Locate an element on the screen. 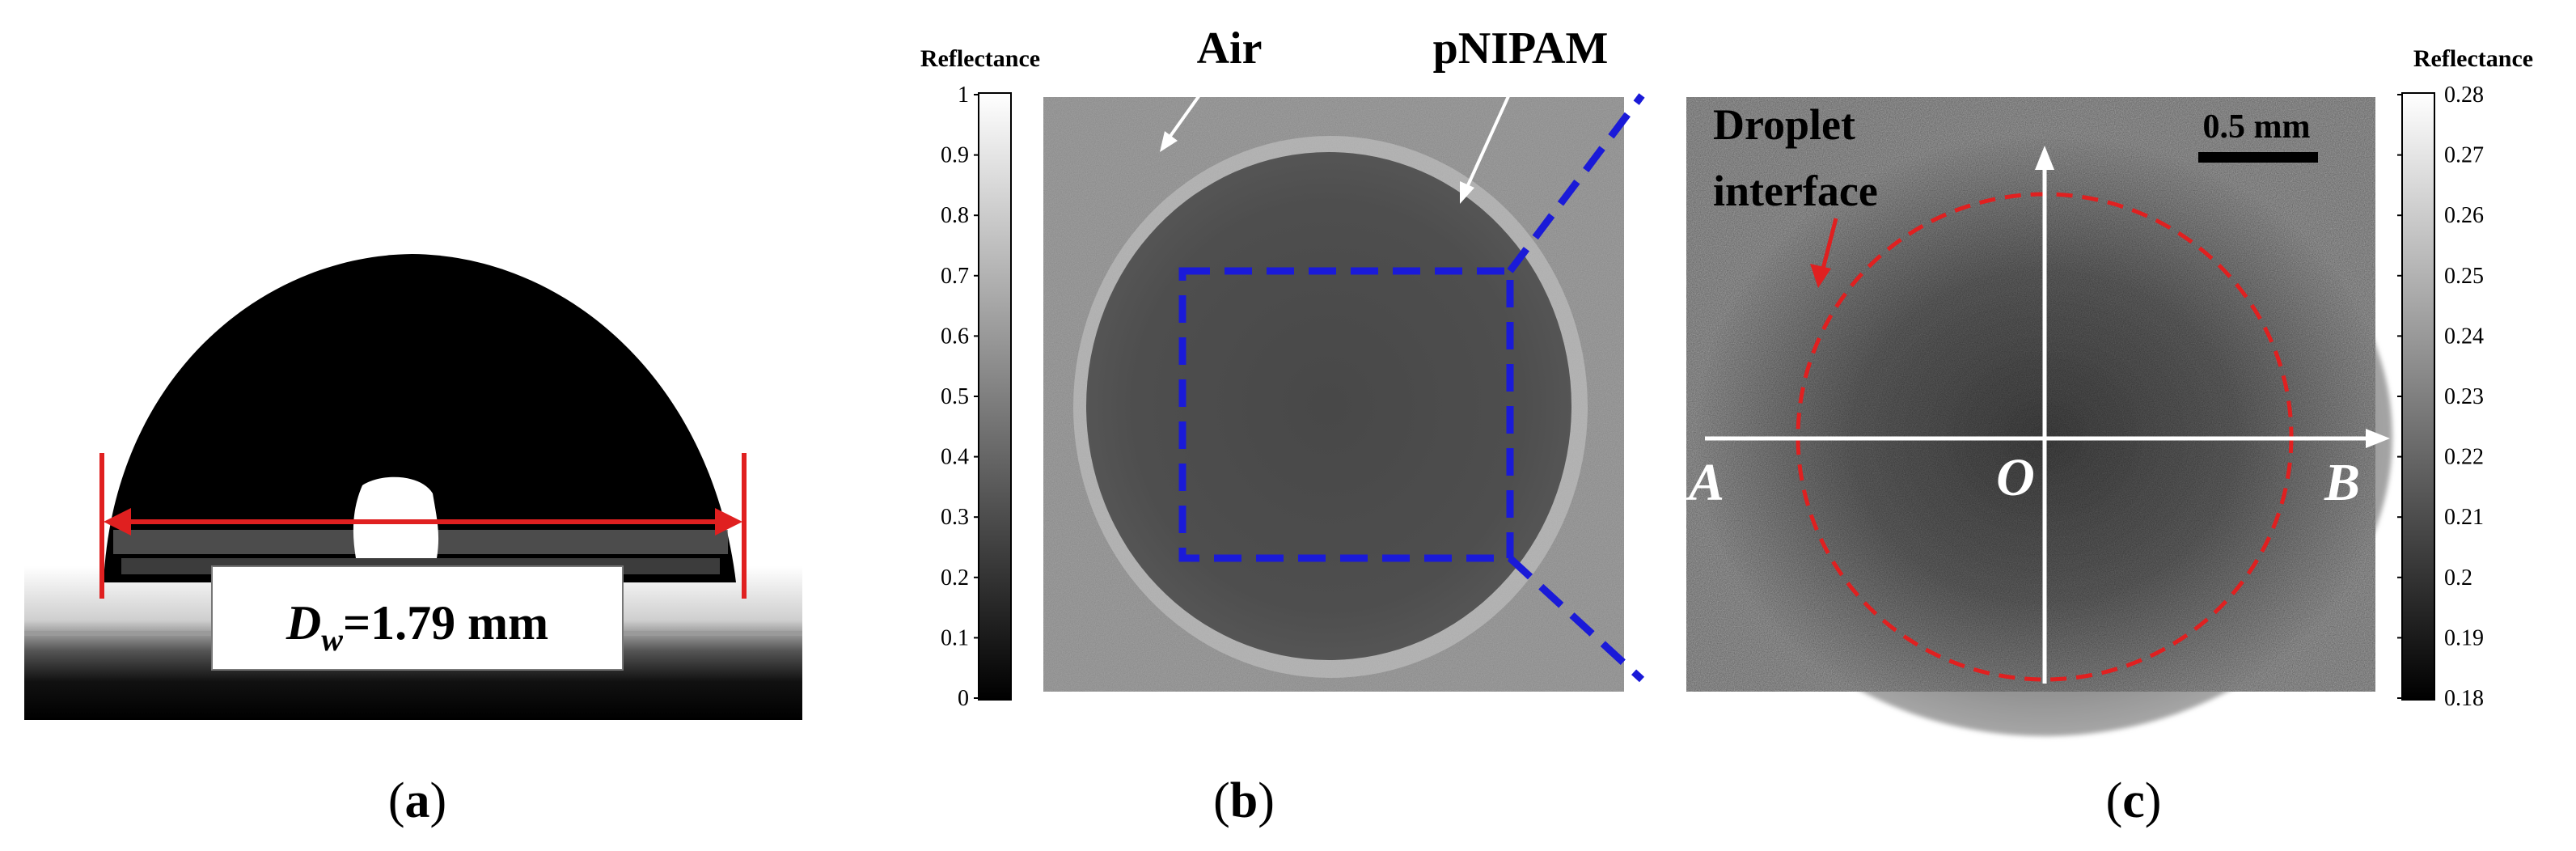 The image size is (2576, 851). panel-c-colorbar-tick-label: 0.19 is located at coordinates (2464, 637).